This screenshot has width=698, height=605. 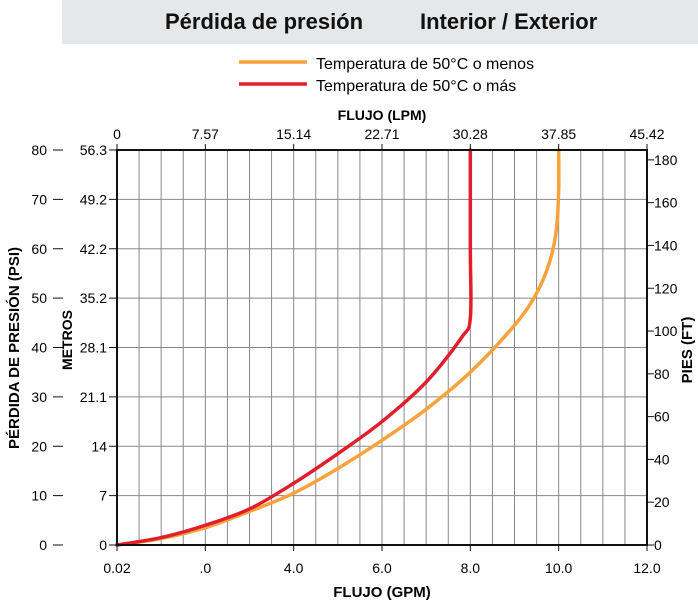 I want to click on y-tick-label-psi: 20, so click(x=39, y=446).